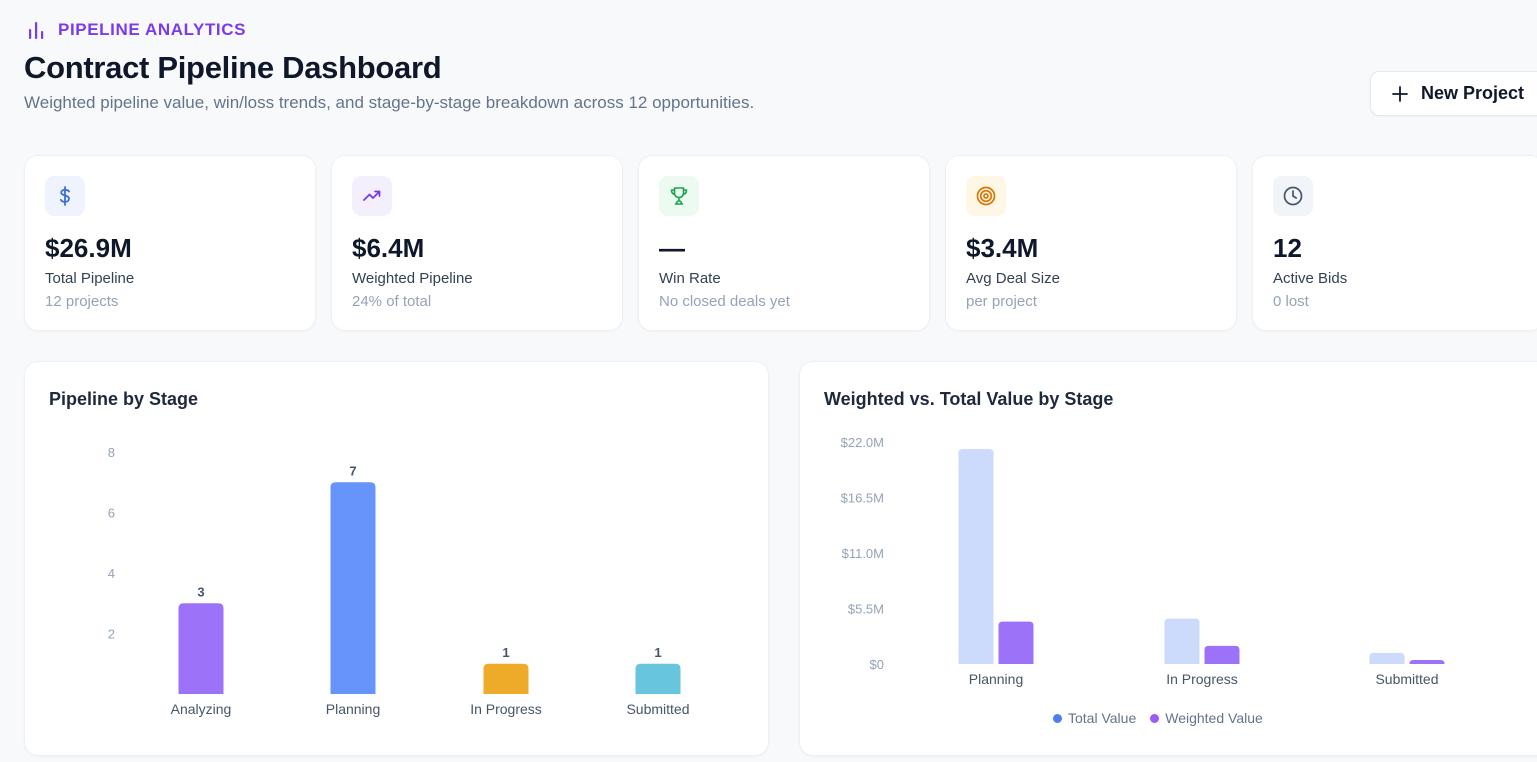 The height and width of the screenshot is (762, 1537). What do you see at coordinates (1002, 248) in the screenshot?
I see `kpi-value: $3.4M` at bounding box center [1002, 248].